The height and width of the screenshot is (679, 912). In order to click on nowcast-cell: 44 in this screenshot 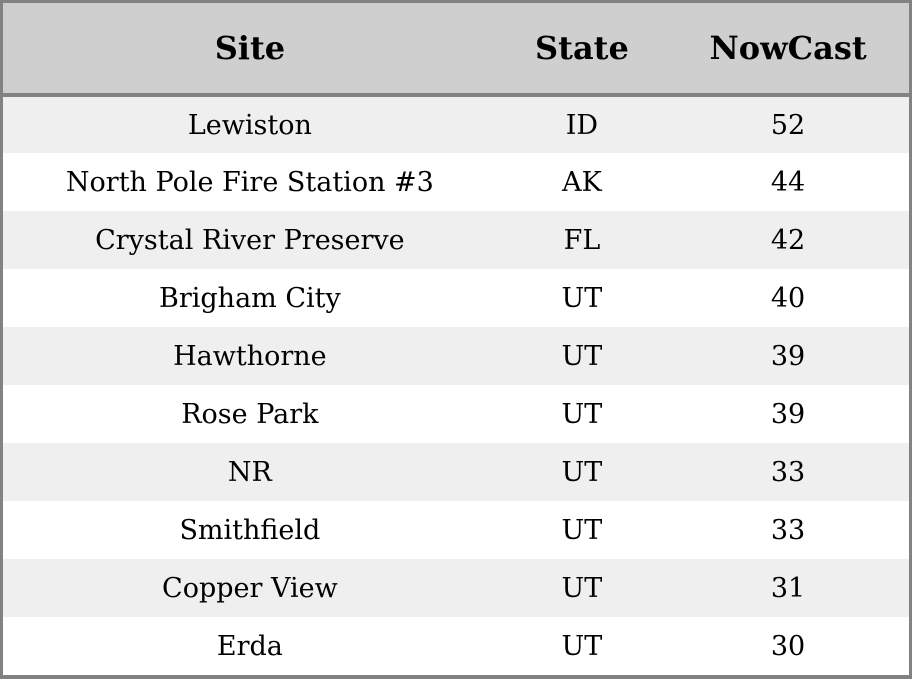, I will do `click(788, 182)`.